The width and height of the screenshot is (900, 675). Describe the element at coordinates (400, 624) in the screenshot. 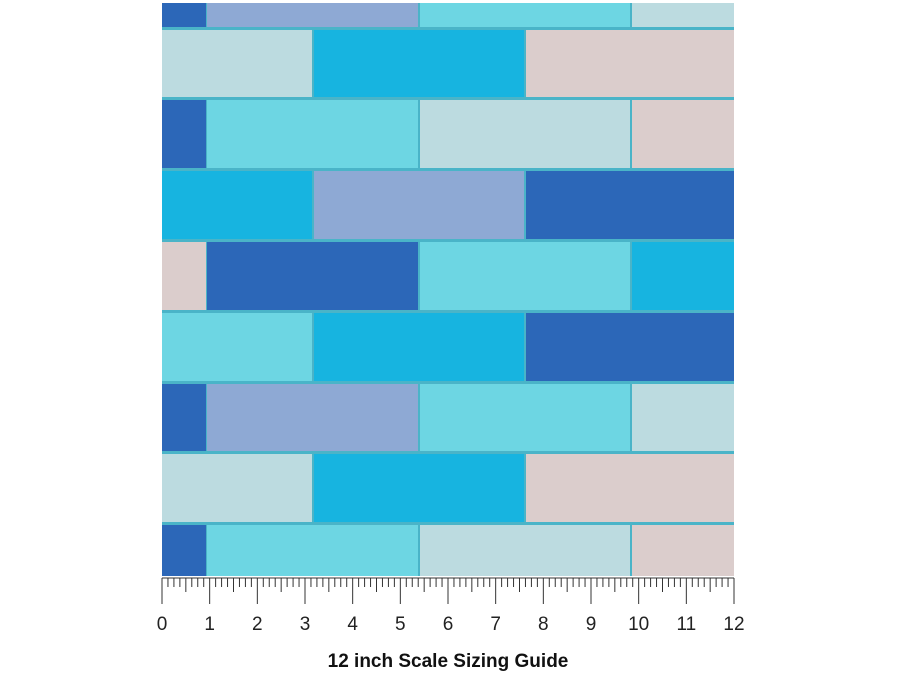

I see `ruler-label: 5` at that location.